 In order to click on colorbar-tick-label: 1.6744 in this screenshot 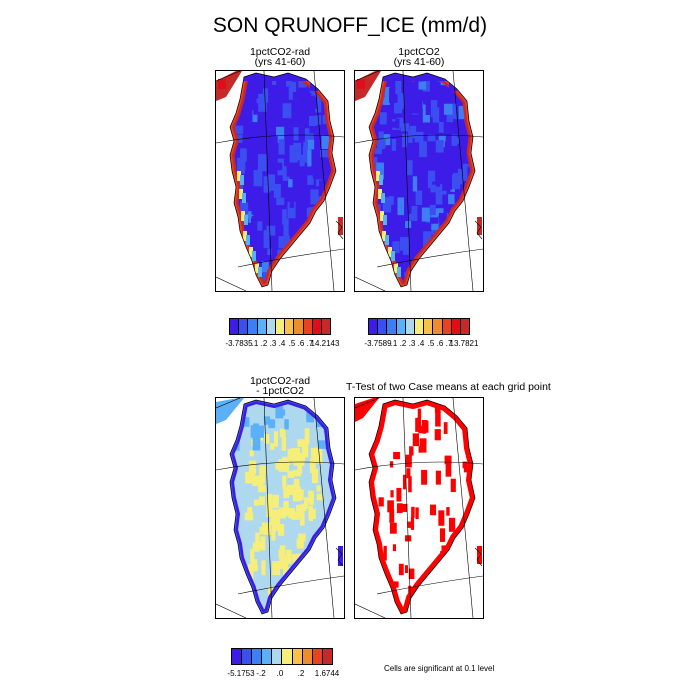, I will do `click(327, 673)`.